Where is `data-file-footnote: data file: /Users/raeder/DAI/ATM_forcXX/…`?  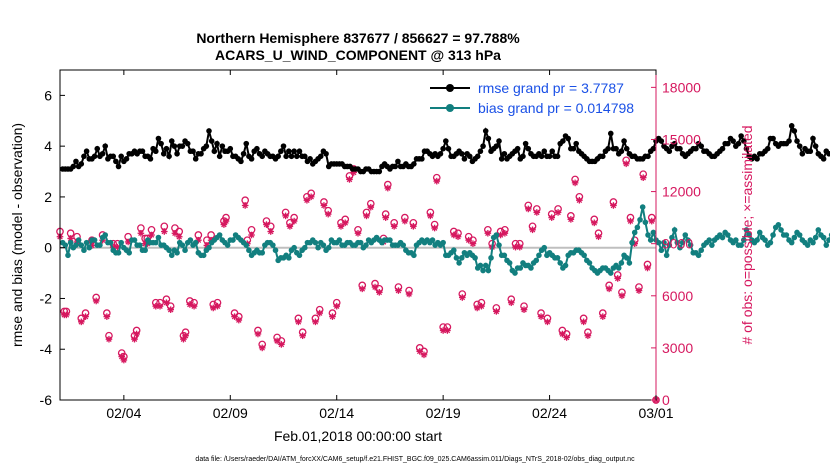 data-file-footnote: data file: /Users/raeder/DAI/ATM_forcXX/… is located at coordinates (415, 459).